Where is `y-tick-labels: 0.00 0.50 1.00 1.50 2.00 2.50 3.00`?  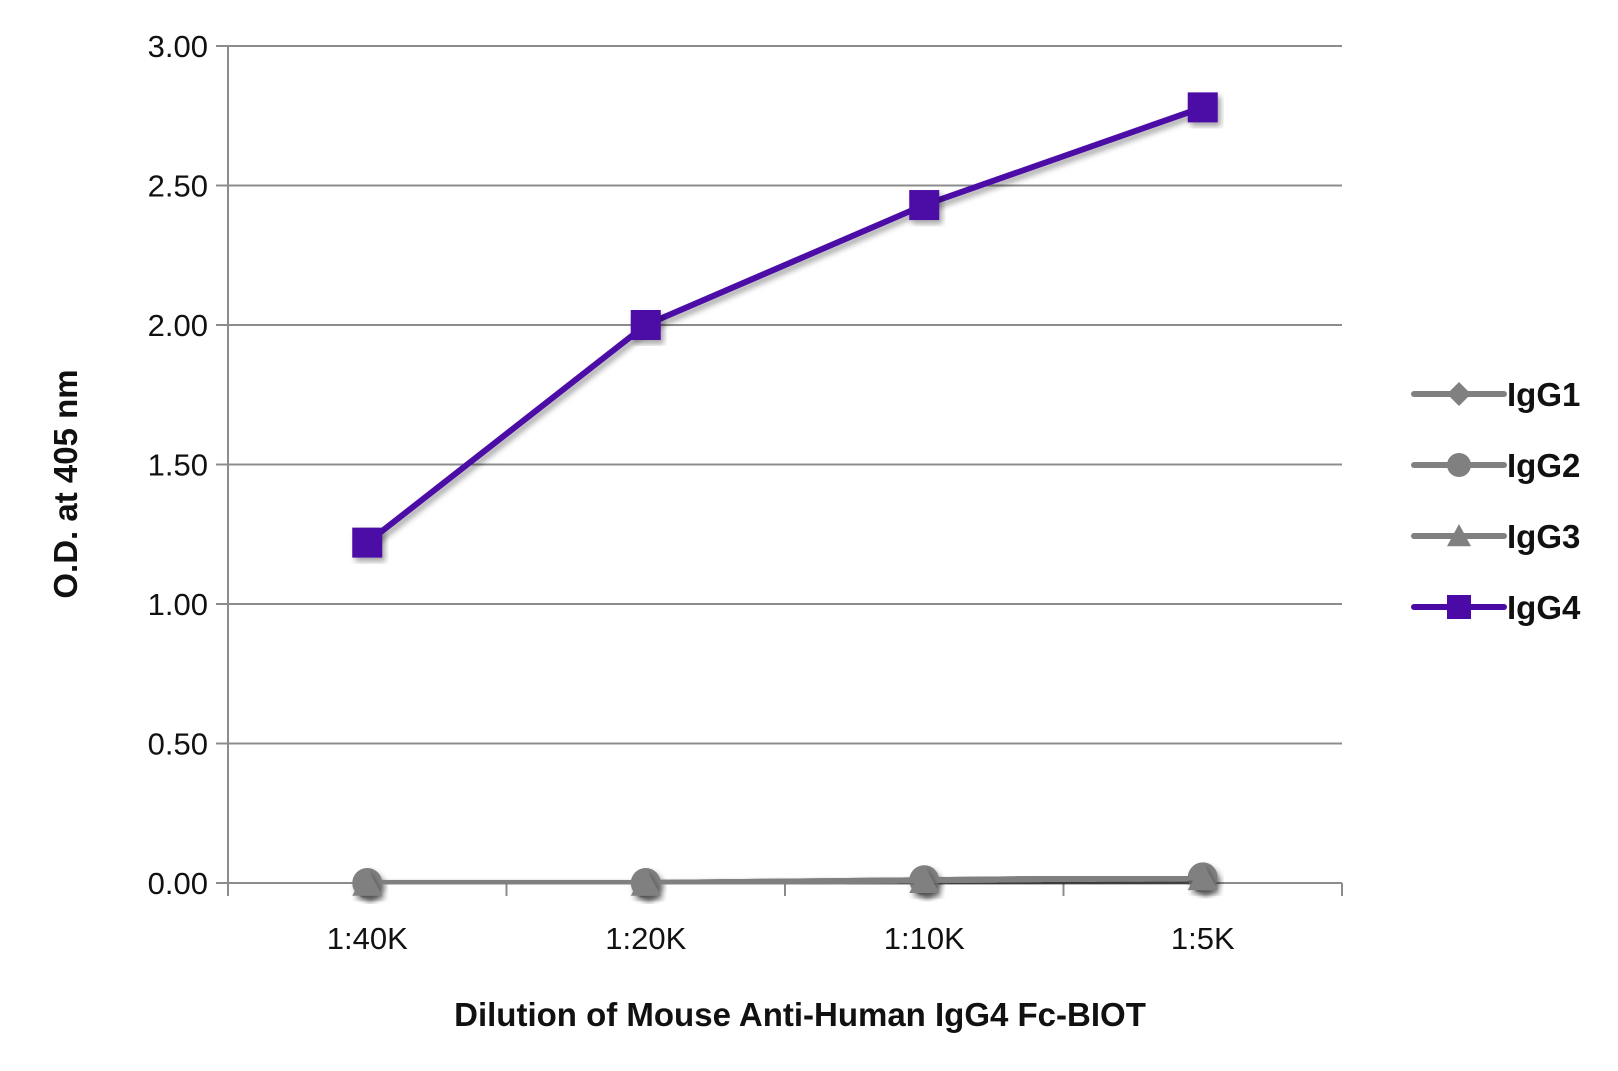
y-tick-labels: 0.00 0.50 1.00 1.50 2.00 2.50 3.00 is located at coordinates (178, 465).